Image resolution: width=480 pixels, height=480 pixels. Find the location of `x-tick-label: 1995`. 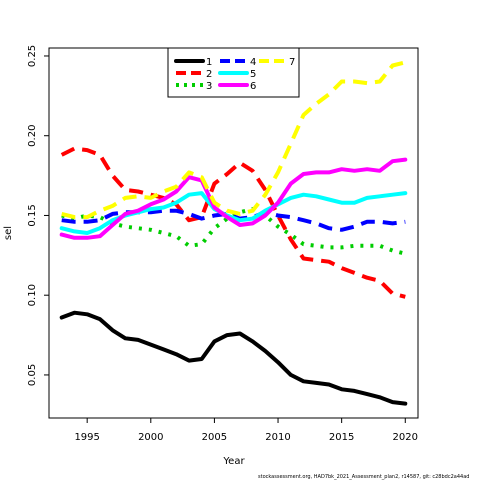

x-tick-label: 1995 is located at coordinates (86, 437).